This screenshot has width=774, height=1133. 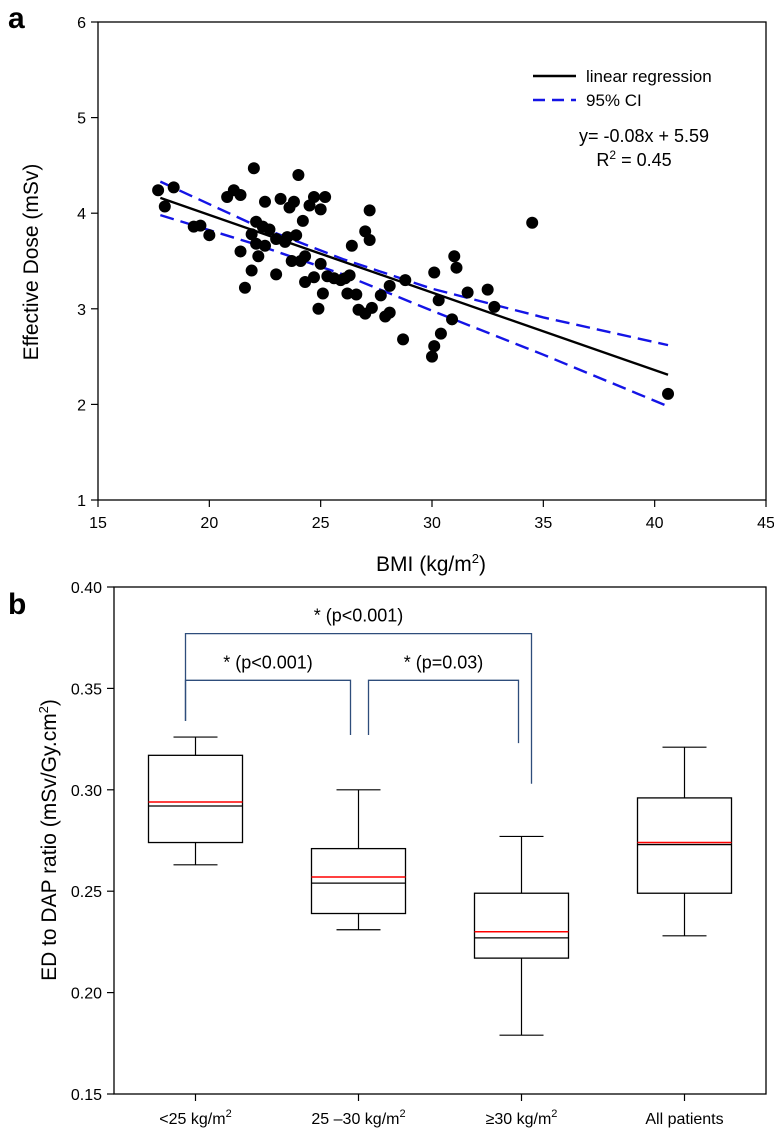 What do you see at coordinates (644, 136) in the screenshot?
I see `panel-a-regression-equation: y= -0.08x + 5.59` at bounding box center [644, 136].